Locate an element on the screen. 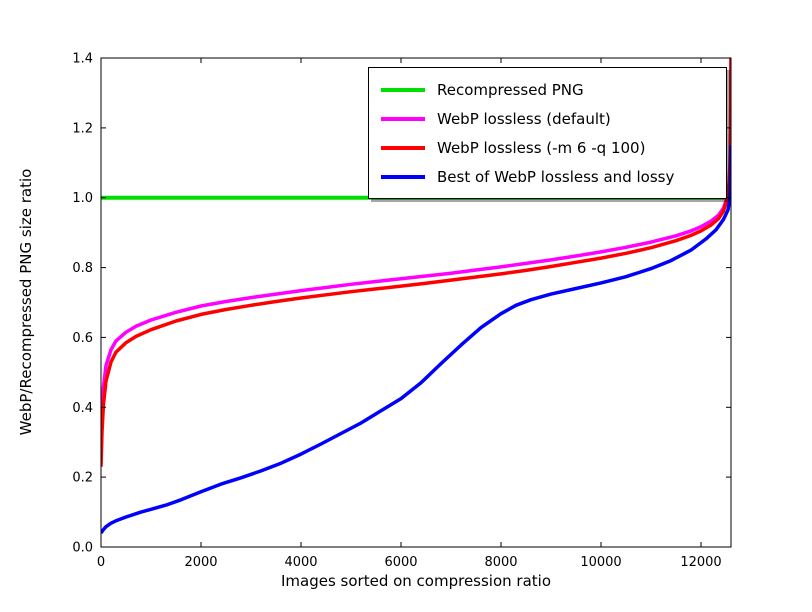 The height and width of the screenshot is (612, 812). legend-entry: Best of WebP lossless and lossy is located at coordinates (547, 176).